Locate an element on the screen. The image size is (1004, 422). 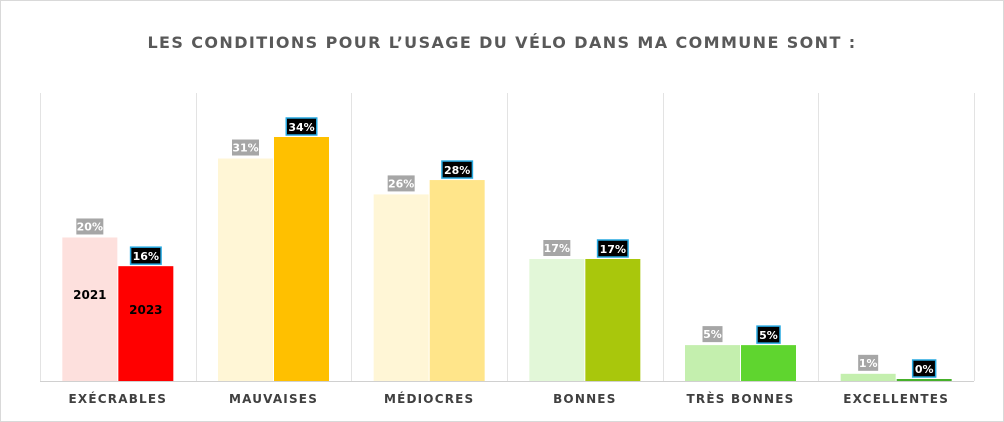
category-label: TRÈS BONNES is located at coordinates (741, 398).